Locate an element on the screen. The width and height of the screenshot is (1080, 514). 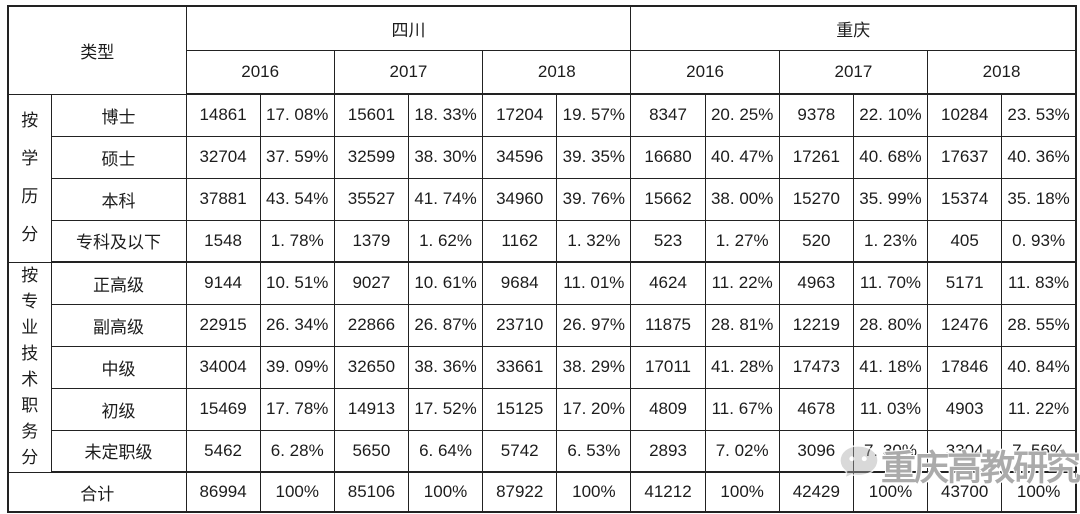
table-cell: 37881 is located at coordinates (223, 199).